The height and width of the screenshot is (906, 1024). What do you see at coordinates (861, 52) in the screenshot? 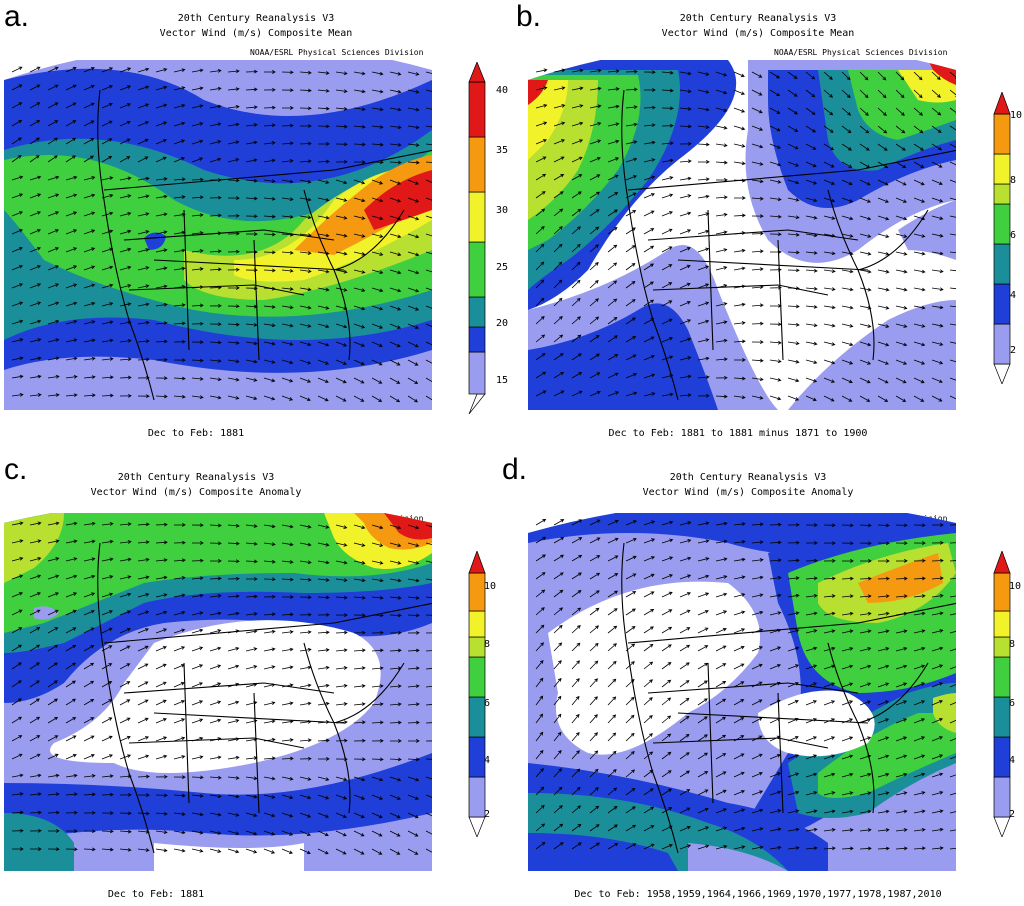
I see `source-credit: NOAA/ESRL Physical Sciences Division` at bounding box center [861, 52].